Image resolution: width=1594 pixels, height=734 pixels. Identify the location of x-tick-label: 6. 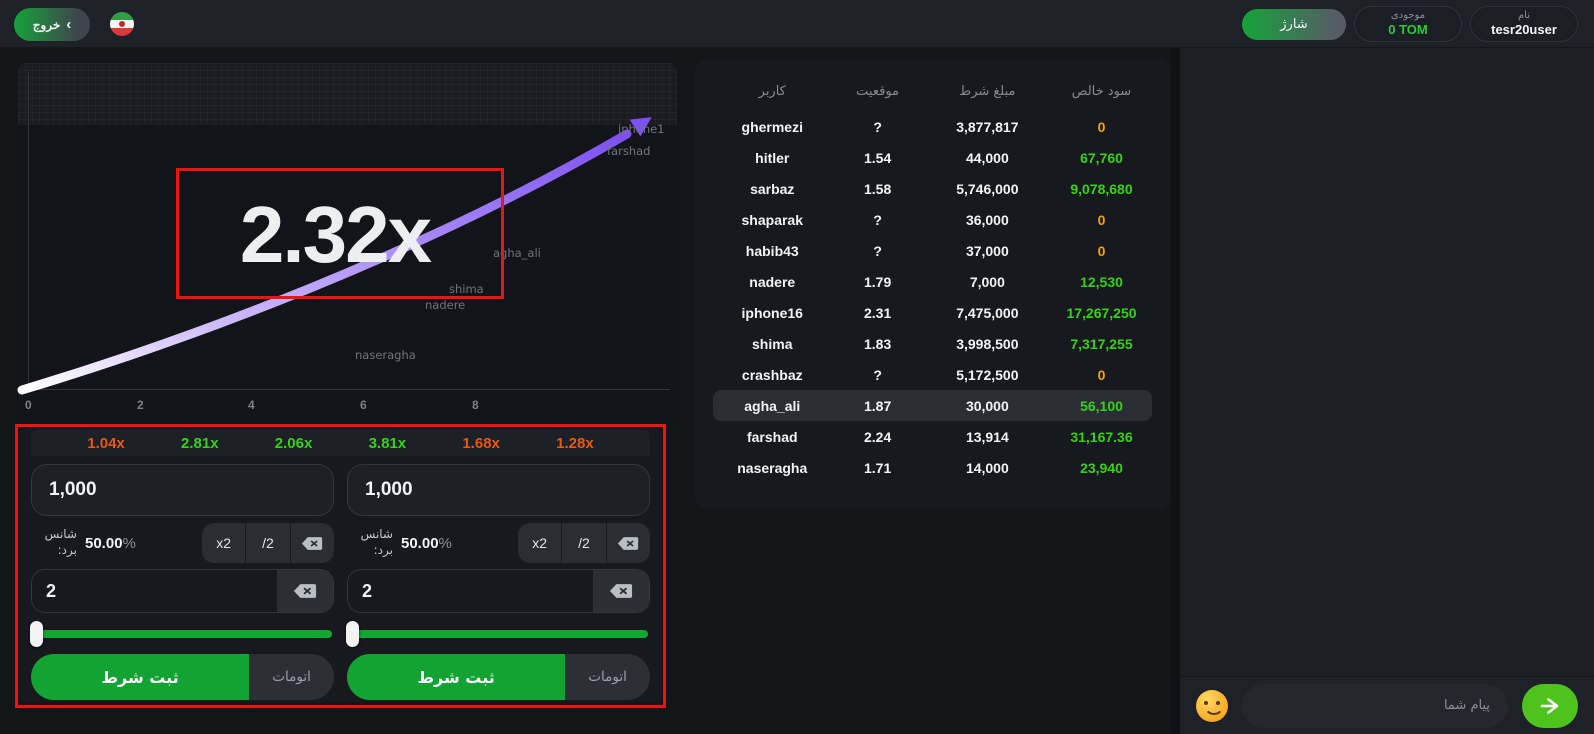
(363, 405).